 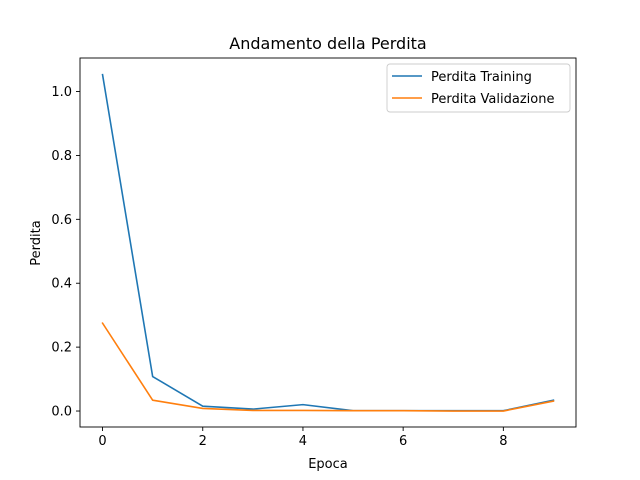 What do you see at coordinates (61, 412) in the screenshot?
I see `y-tick-label: 0.0` at bounding box center [61, 412].